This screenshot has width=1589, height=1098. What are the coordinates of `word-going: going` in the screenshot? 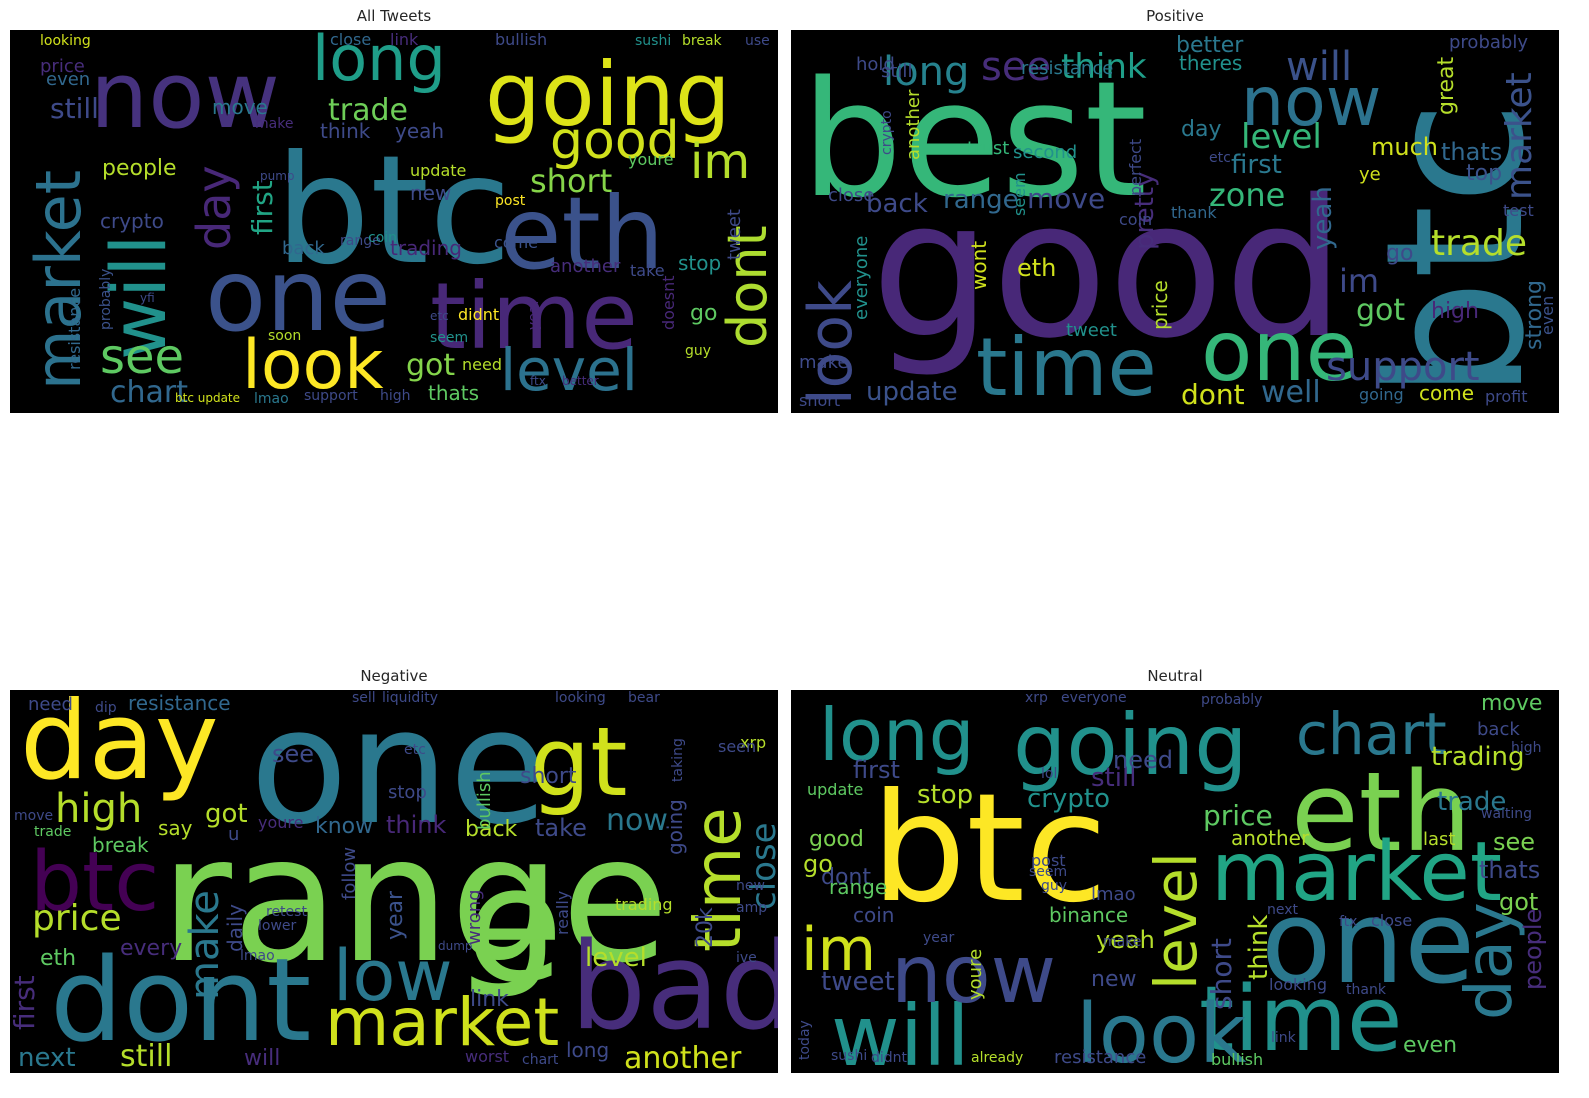 It's located at (1130, 745).